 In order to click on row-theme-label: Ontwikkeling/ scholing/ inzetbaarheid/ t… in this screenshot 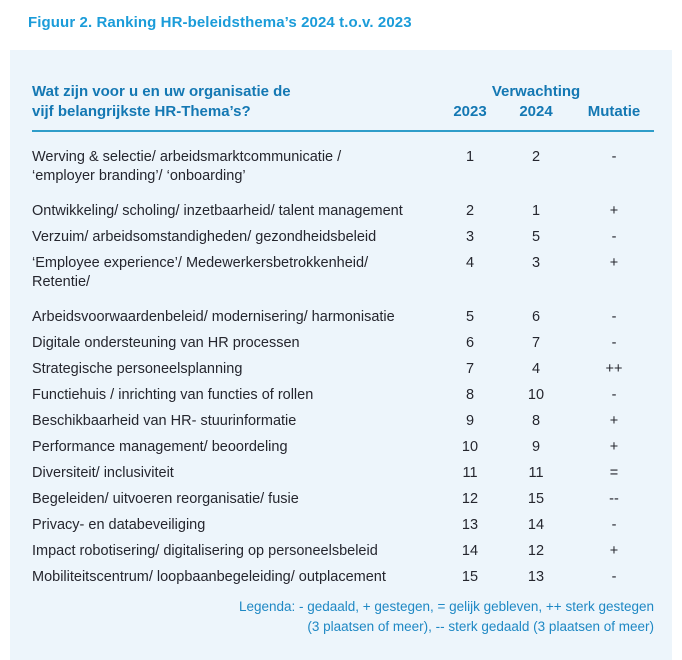, I will do `click(217, 211)`.